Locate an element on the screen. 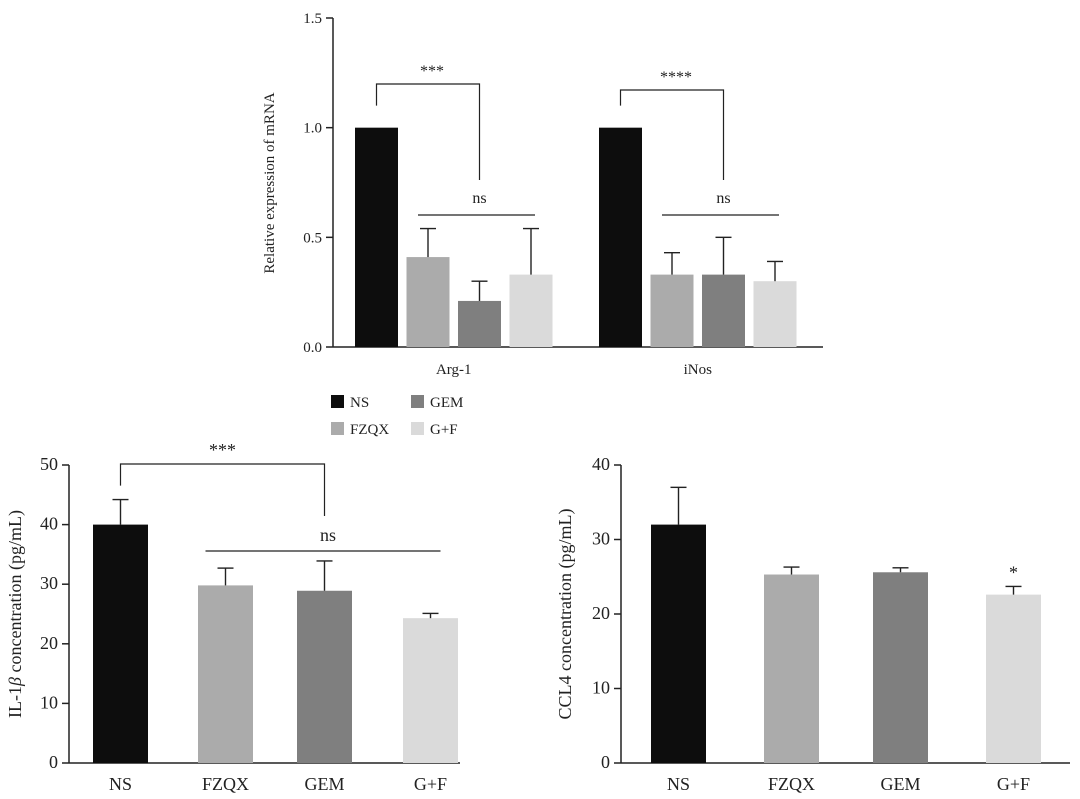  chart-c-bars is located at coordinates (846, 624).